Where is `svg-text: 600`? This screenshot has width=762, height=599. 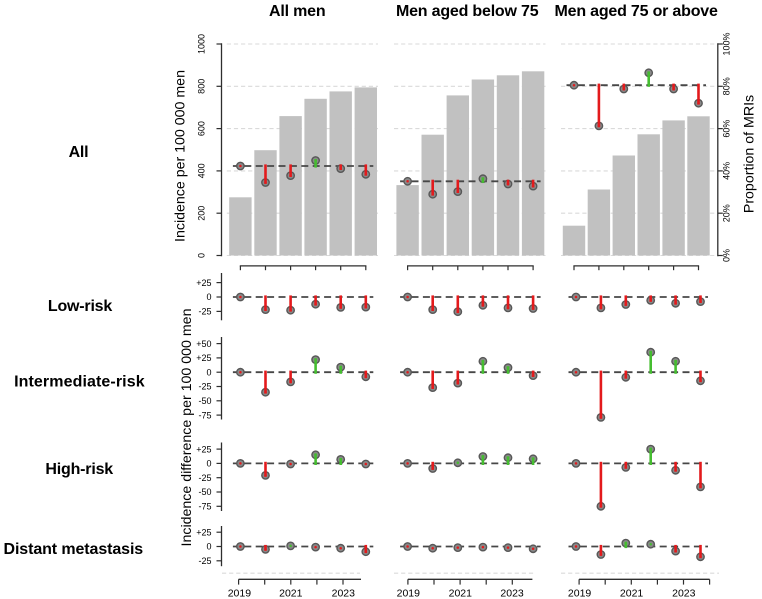 svg-text: 600 is located at coordinates (202, 128).